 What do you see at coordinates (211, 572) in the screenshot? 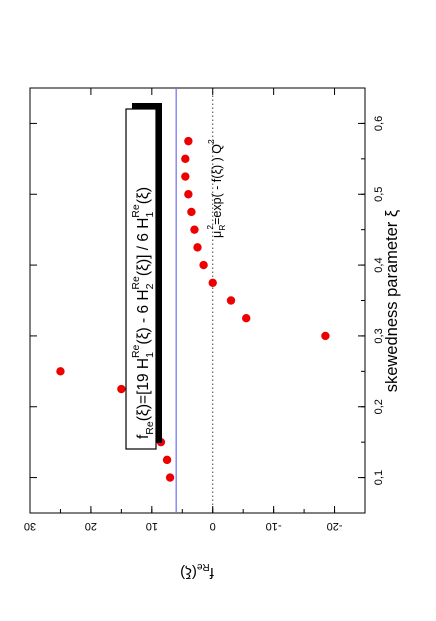
I see `y-axis-label-main: f` at bounding box center [211, 572].